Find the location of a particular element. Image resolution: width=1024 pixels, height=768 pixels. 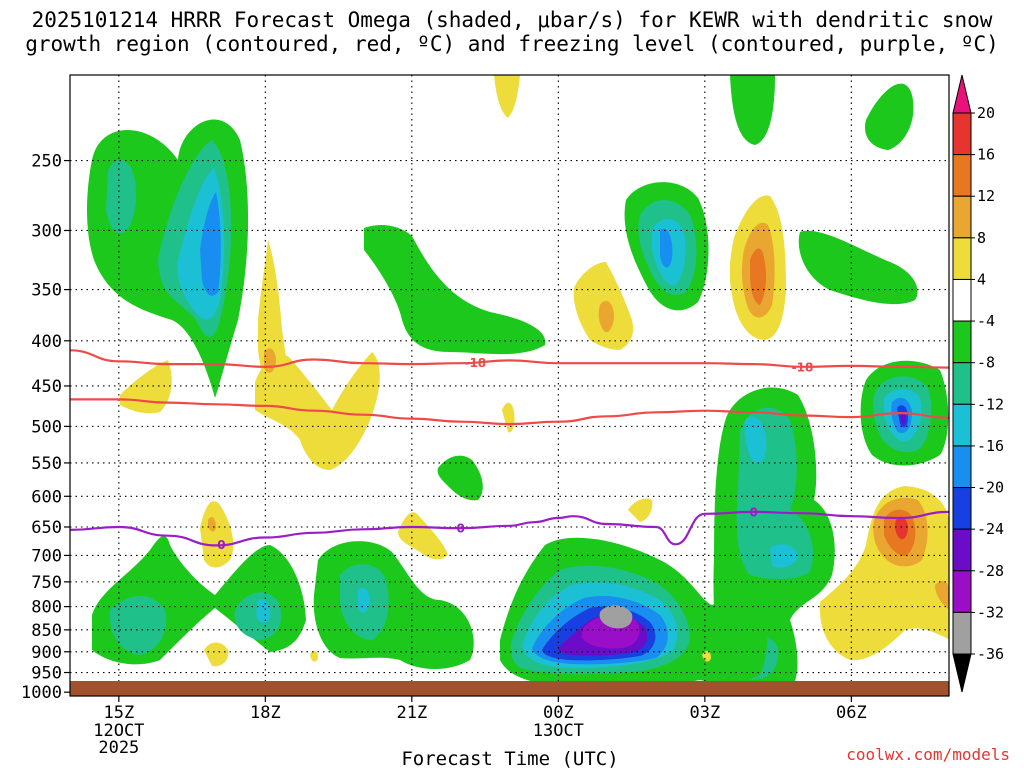

colorbar-label-3: 8 is located at coordinates (981, 238).